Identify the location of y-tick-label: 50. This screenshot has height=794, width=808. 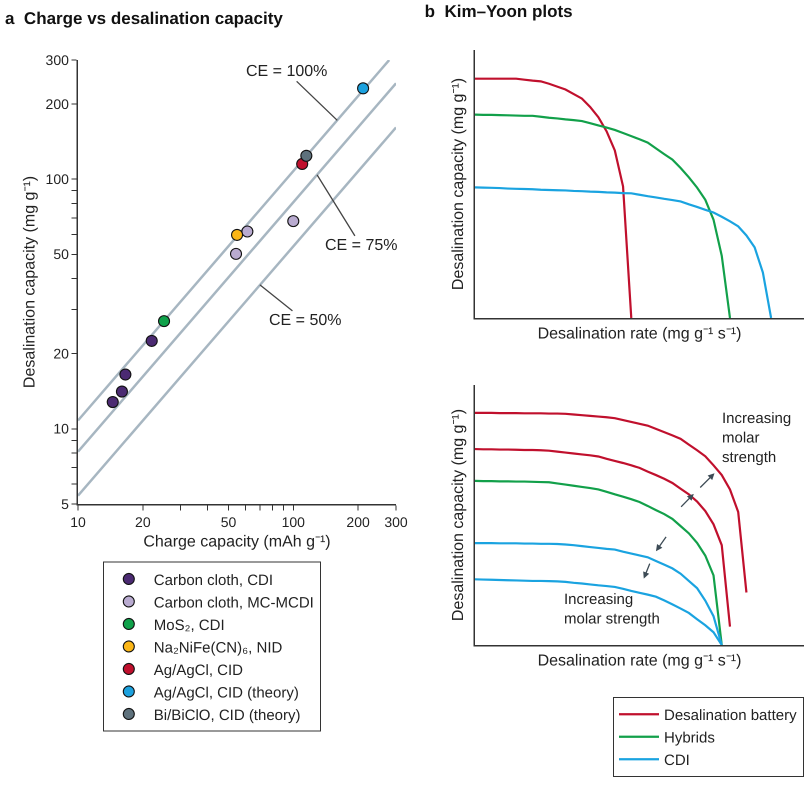
(61, 254).